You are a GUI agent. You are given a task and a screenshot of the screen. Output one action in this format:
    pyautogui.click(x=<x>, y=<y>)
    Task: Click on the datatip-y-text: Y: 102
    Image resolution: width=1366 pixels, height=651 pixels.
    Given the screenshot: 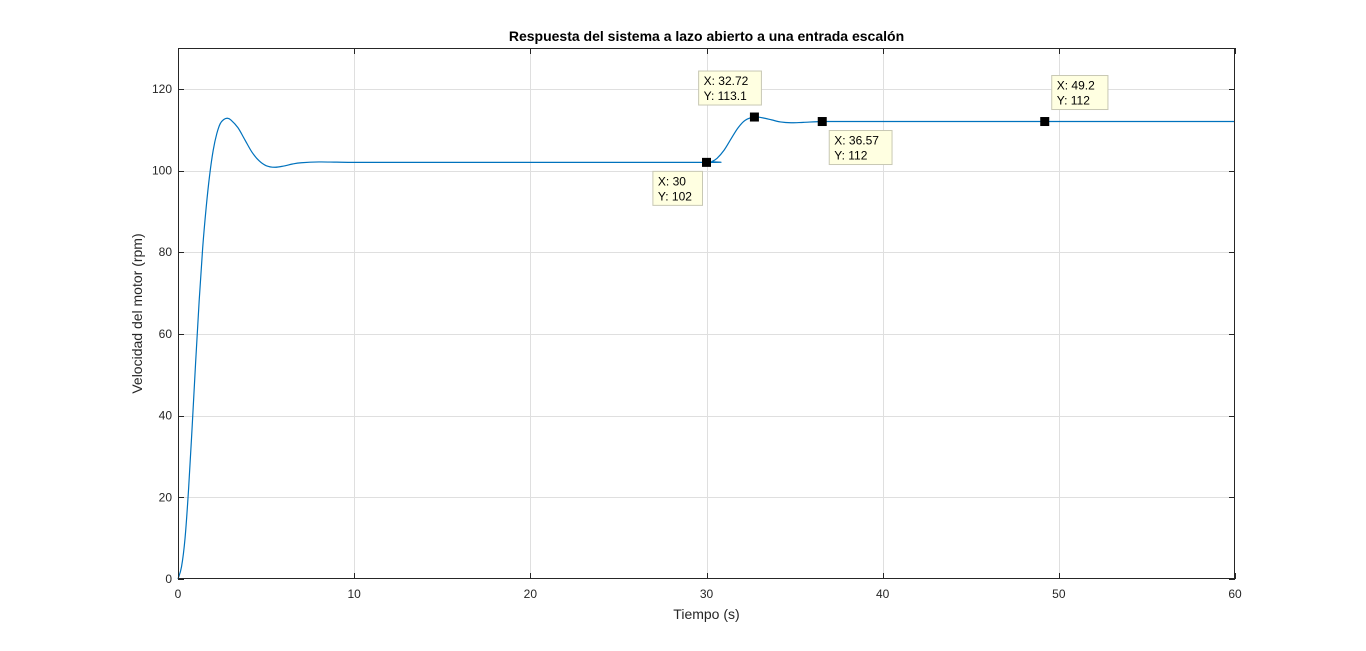 What is the action you would take?
    pyautogui.click(x=675, y=196)
    